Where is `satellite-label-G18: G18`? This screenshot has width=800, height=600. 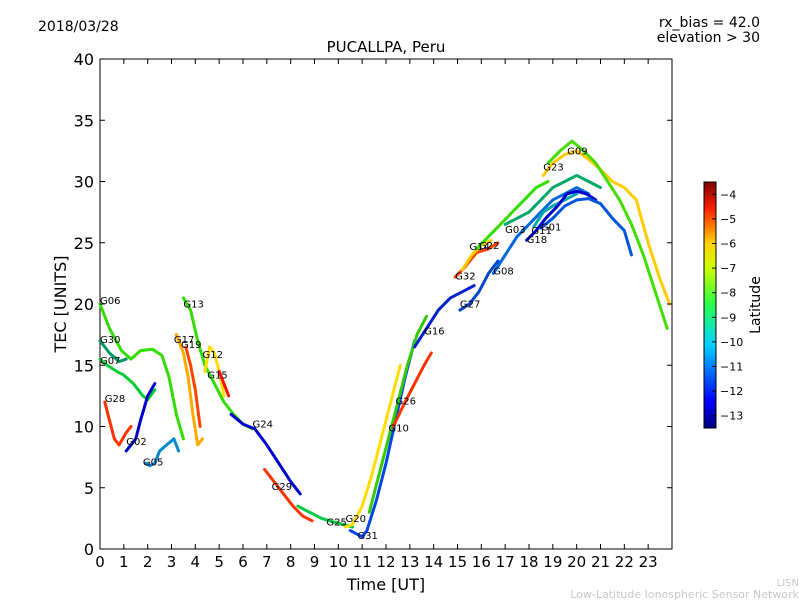
satellite-label-G18: G18 is located at coordinates (537, 240).